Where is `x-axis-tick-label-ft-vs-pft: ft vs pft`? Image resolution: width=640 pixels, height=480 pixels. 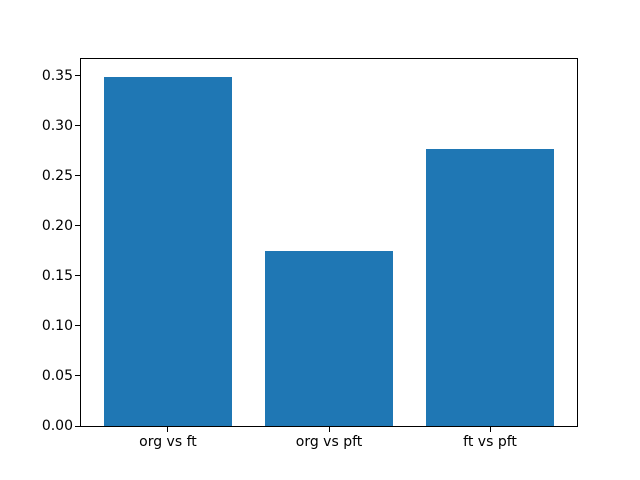
x-axis-tick-label-ft-vs-pft: ft vs pft is located at coordinates (490, 442).